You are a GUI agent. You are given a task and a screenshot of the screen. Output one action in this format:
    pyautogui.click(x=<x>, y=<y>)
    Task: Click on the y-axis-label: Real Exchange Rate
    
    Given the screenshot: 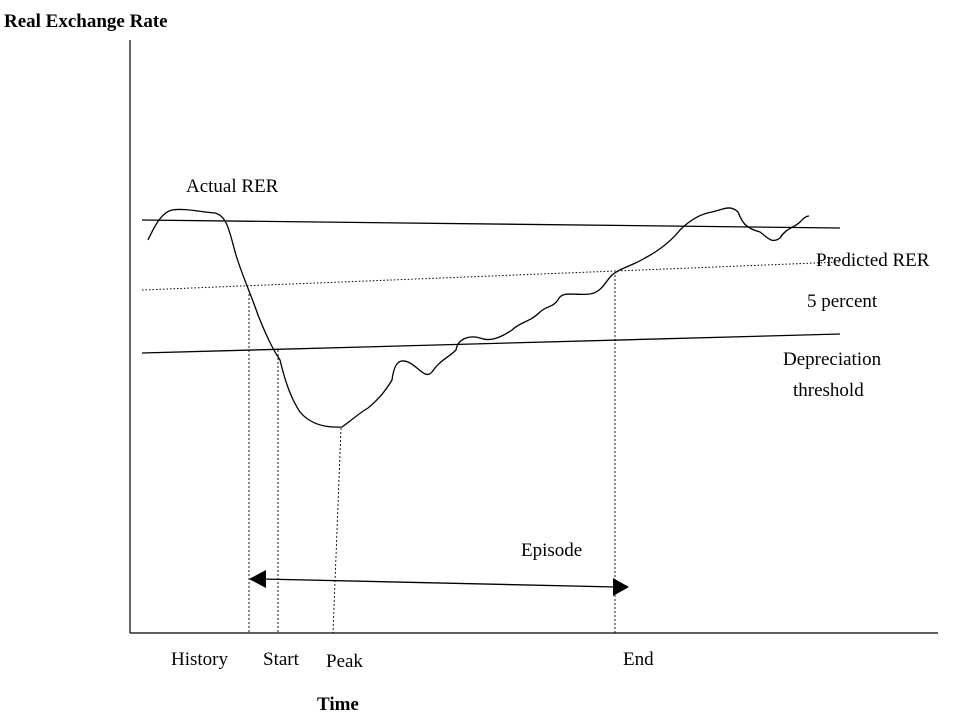 What is the action you would take?
    pyautogui.click(x=86, y=21)
    